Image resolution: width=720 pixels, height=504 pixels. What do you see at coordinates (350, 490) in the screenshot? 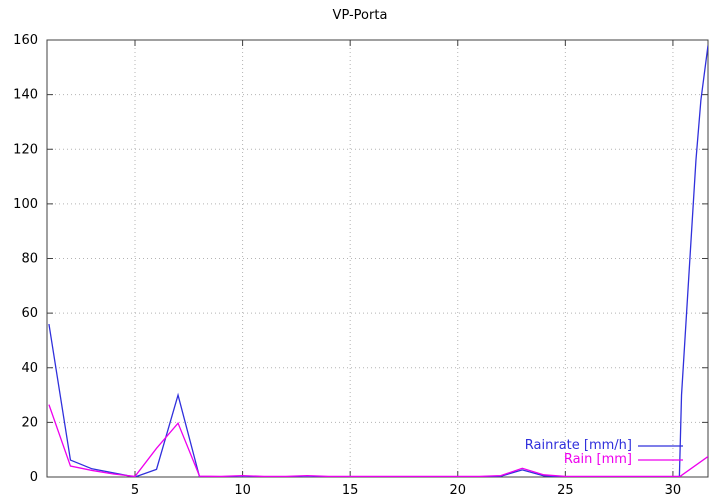
I see `x-tick-label: 15` at bounding box center [350, 490].